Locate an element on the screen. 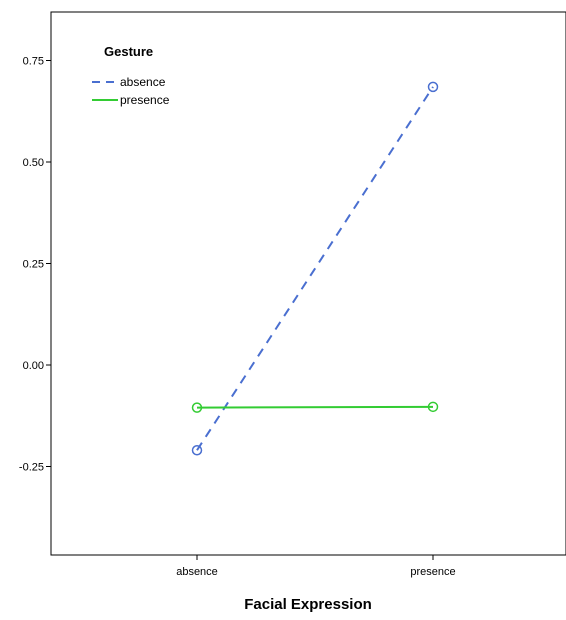  y-tick-label: 0.25 is located at coordinates (33, 265).